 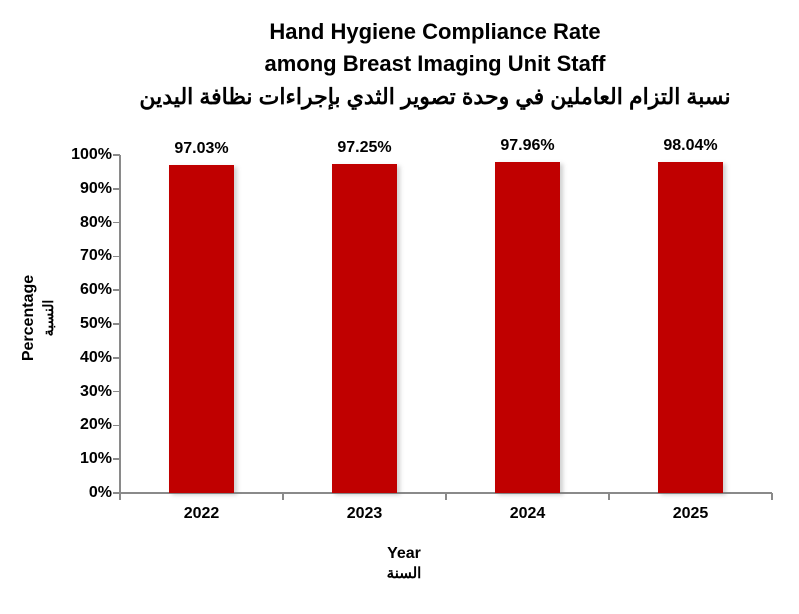 I want to click on y-tick-label-0: 0%, so click(x=100, y=492).